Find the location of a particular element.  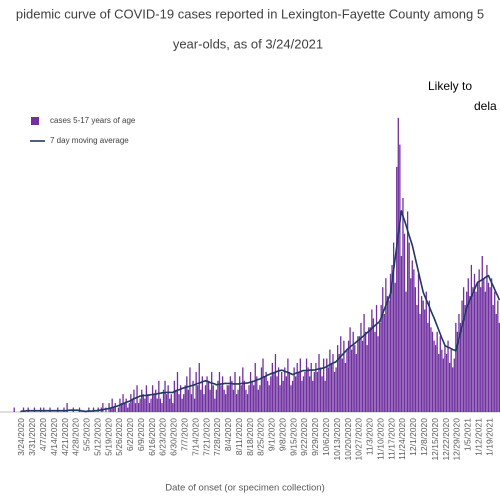

annotation: dela is located at coordinates (485, 106).